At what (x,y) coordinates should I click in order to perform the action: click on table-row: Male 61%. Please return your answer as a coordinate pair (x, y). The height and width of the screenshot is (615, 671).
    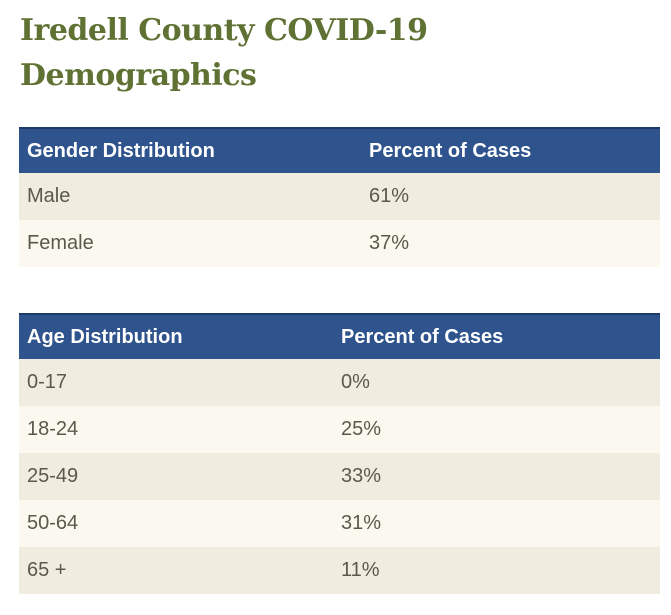
    Looking at the image, I should click on (339, 196).